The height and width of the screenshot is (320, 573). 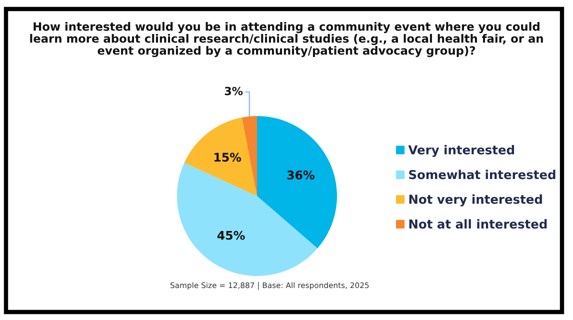 What do you see at coordinates (228, 157) in the screenshot?
I see `data-label: 15%` at bounding box center [228, 157].